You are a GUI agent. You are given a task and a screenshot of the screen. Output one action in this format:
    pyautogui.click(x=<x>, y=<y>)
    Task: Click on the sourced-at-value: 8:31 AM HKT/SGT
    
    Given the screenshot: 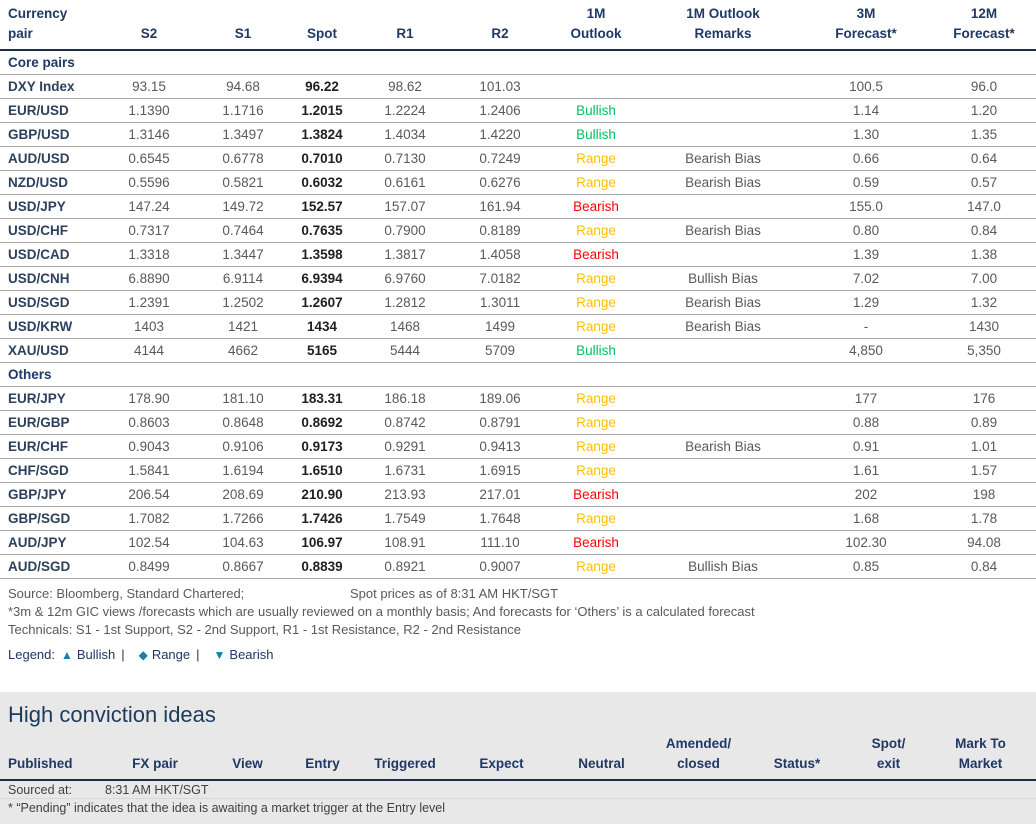 What is the action you would take?
    pyautogui.click(x=157, y=790)
    